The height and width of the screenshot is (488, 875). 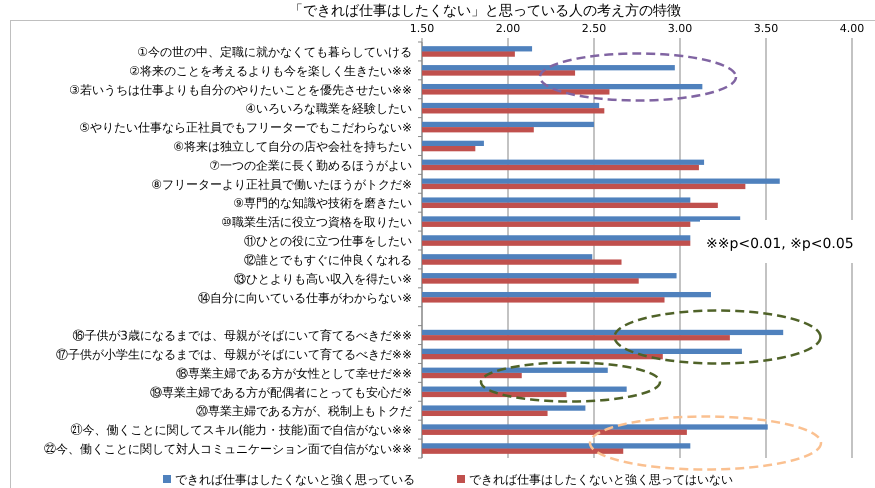 What do you see at coordinates (680, 28) in the screenshot?
I see `x-tick-label: 3.00` at bounding box center [680, 28].